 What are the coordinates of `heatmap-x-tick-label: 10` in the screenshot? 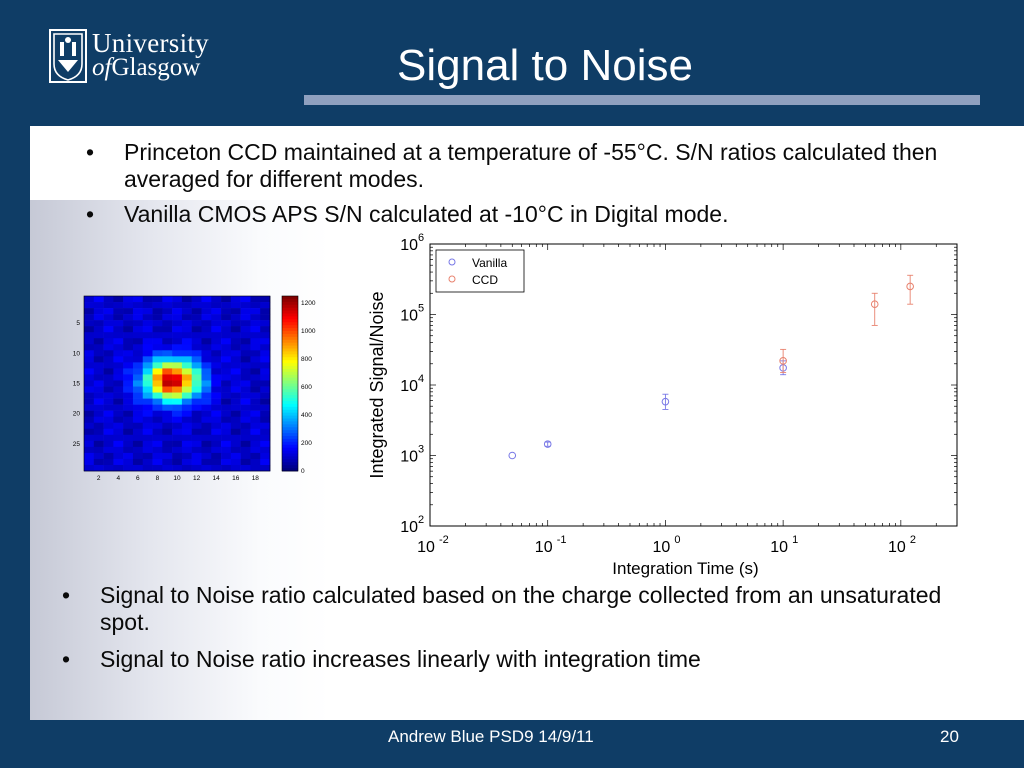 It's located at (177, 478).